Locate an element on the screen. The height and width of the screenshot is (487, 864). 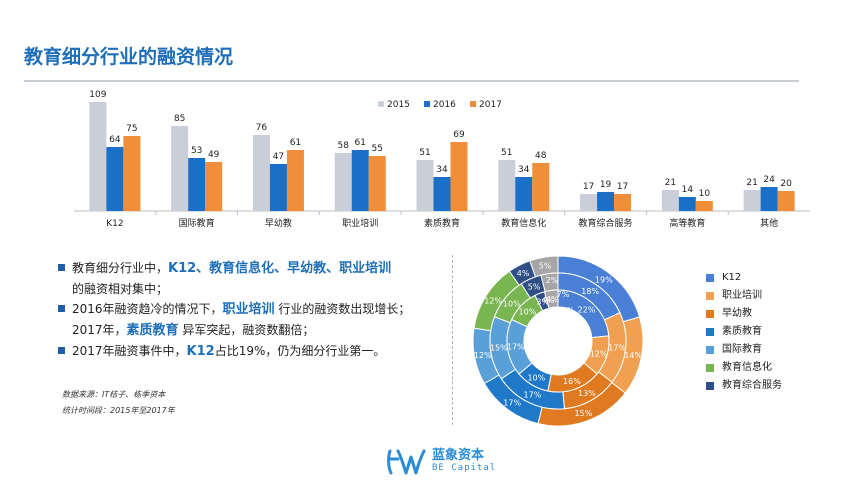
source-note: 数据来源：IT桔子、栋季资本 统计时间段：2015年至2017年 is located at coordinates (118, 403).